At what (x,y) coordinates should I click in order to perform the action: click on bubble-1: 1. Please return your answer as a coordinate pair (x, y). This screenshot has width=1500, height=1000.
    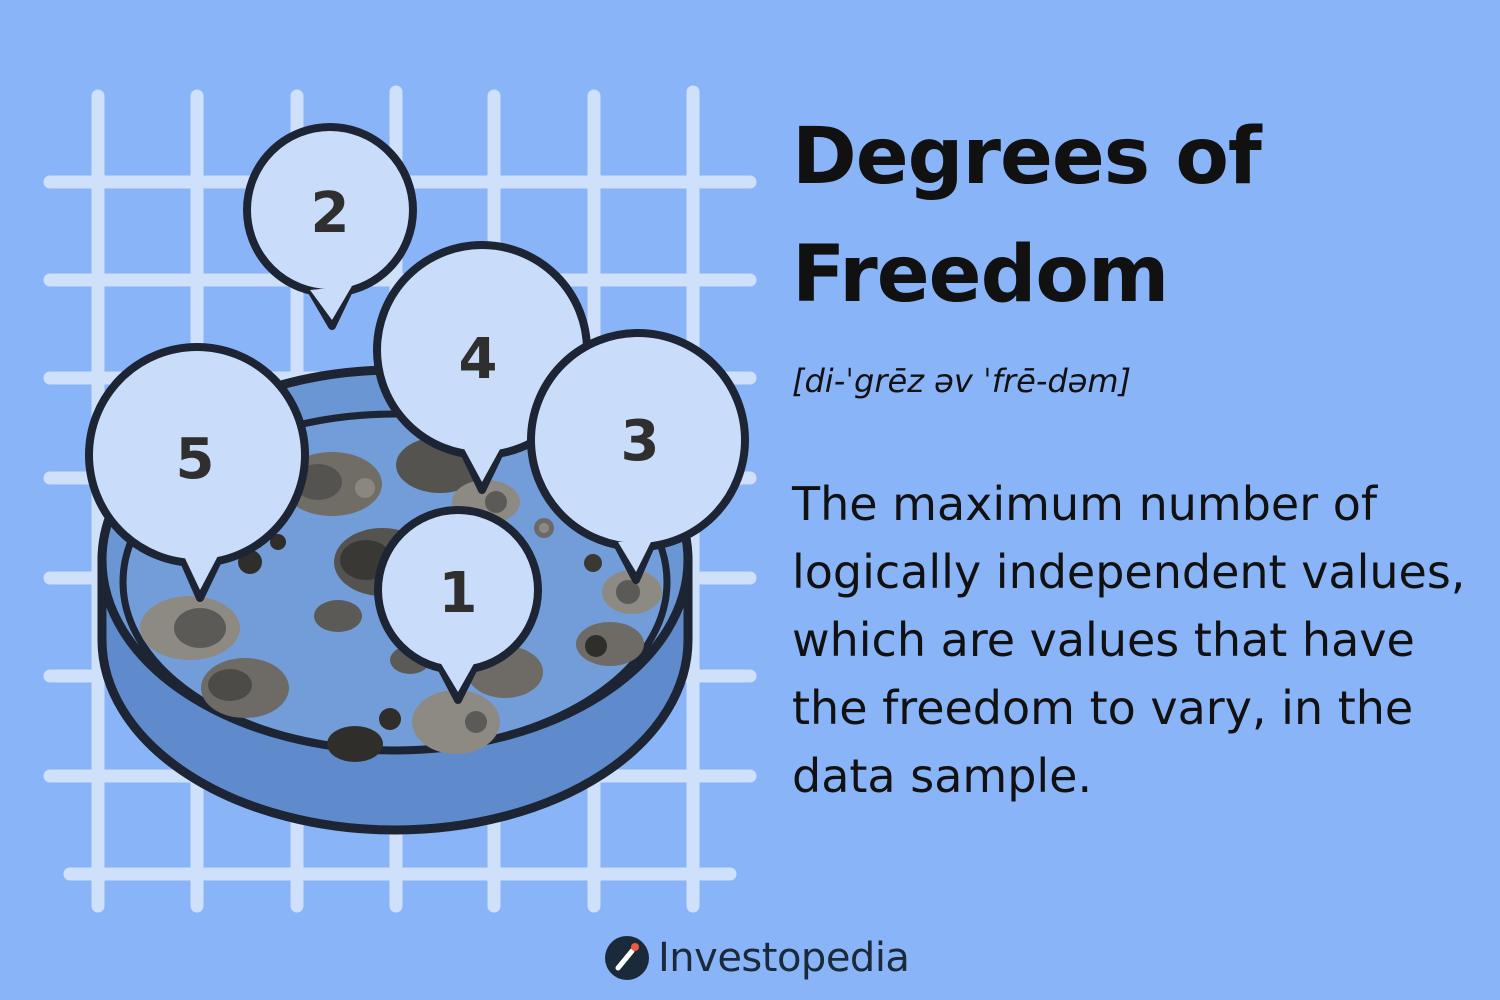
    Looking at the image, I should click on (458, 605).